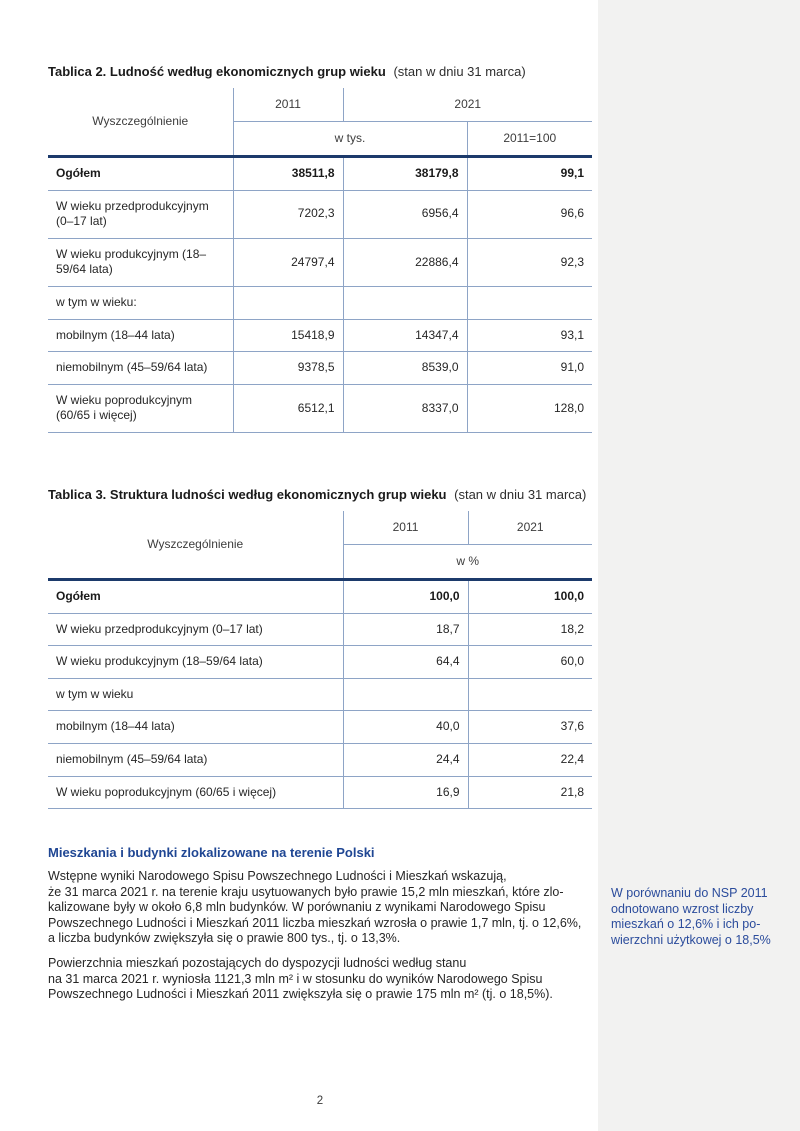 Image resolution: width=800 pixels, height=1131 pixels. What do you see at coordinates (404, 368) in the screenshot?
I see `value-2021: 8539,0` at bounding box center [404, 368].